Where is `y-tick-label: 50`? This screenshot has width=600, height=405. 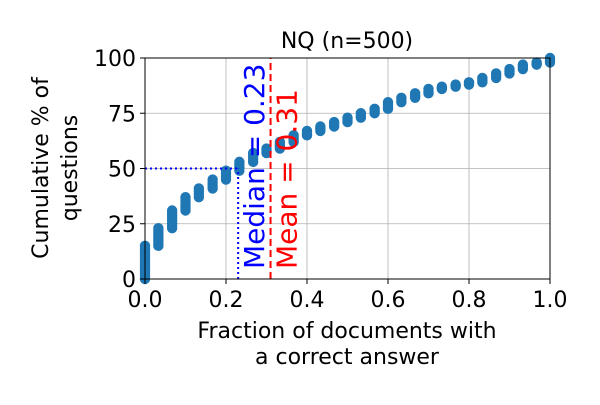
y-tick-label: 50 is located at coordinates (122, 170).